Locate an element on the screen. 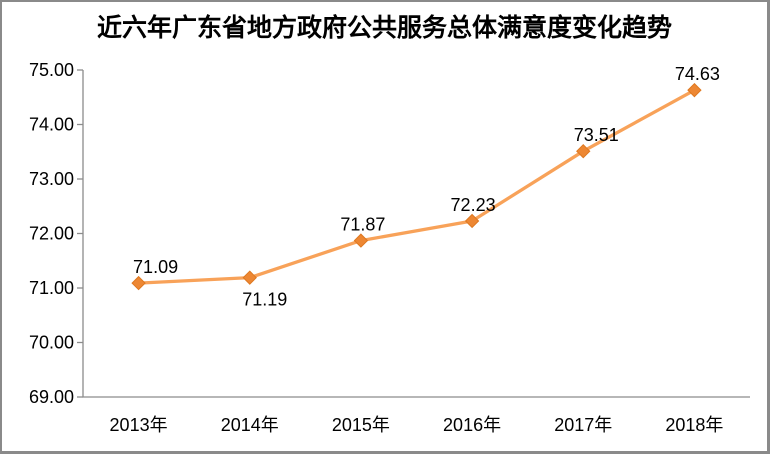  data-point-label: 72.23 is located at coordinates (473, 205).